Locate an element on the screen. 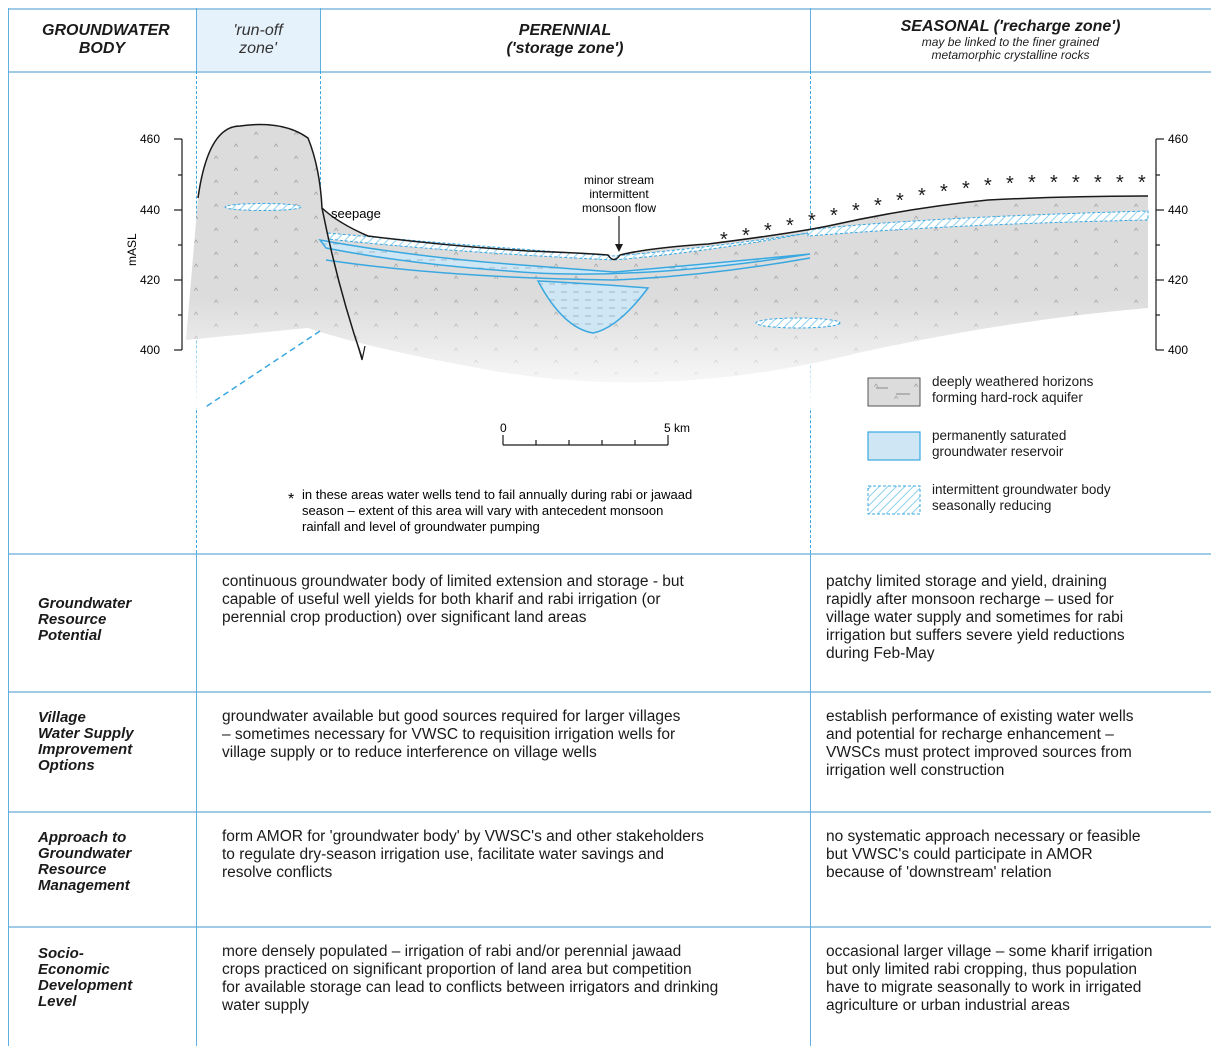 The width and height of the screenshot is (1211, 1046). left-tick-label: 400 is located at coordinates (150, 350).